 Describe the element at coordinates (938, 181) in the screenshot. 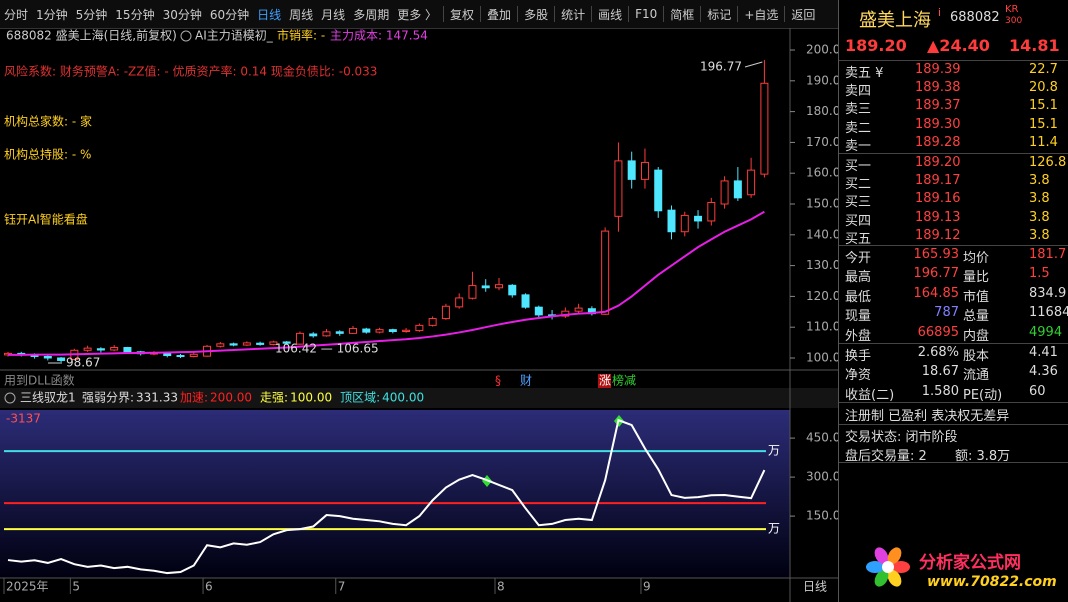

I see `book-price: 189.17` at that location.